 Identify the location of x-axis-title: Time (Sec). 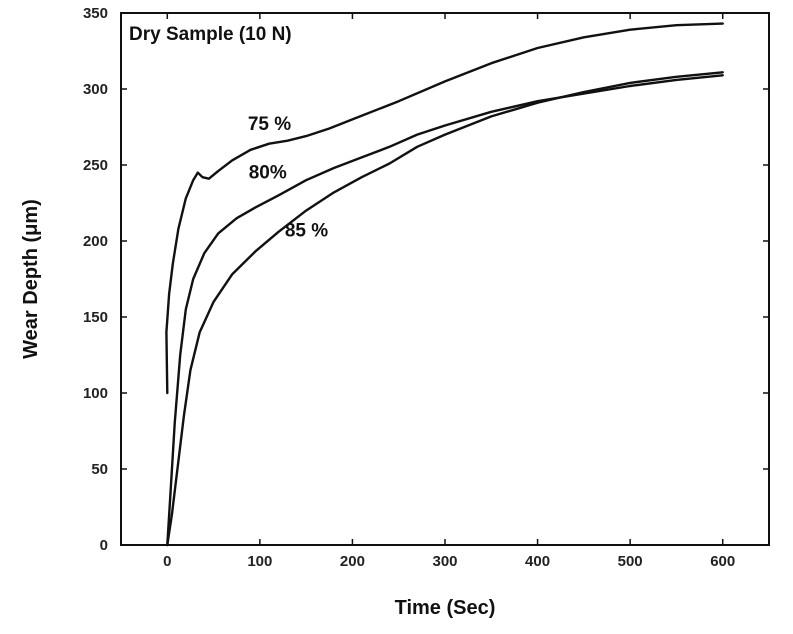
(445, 608).